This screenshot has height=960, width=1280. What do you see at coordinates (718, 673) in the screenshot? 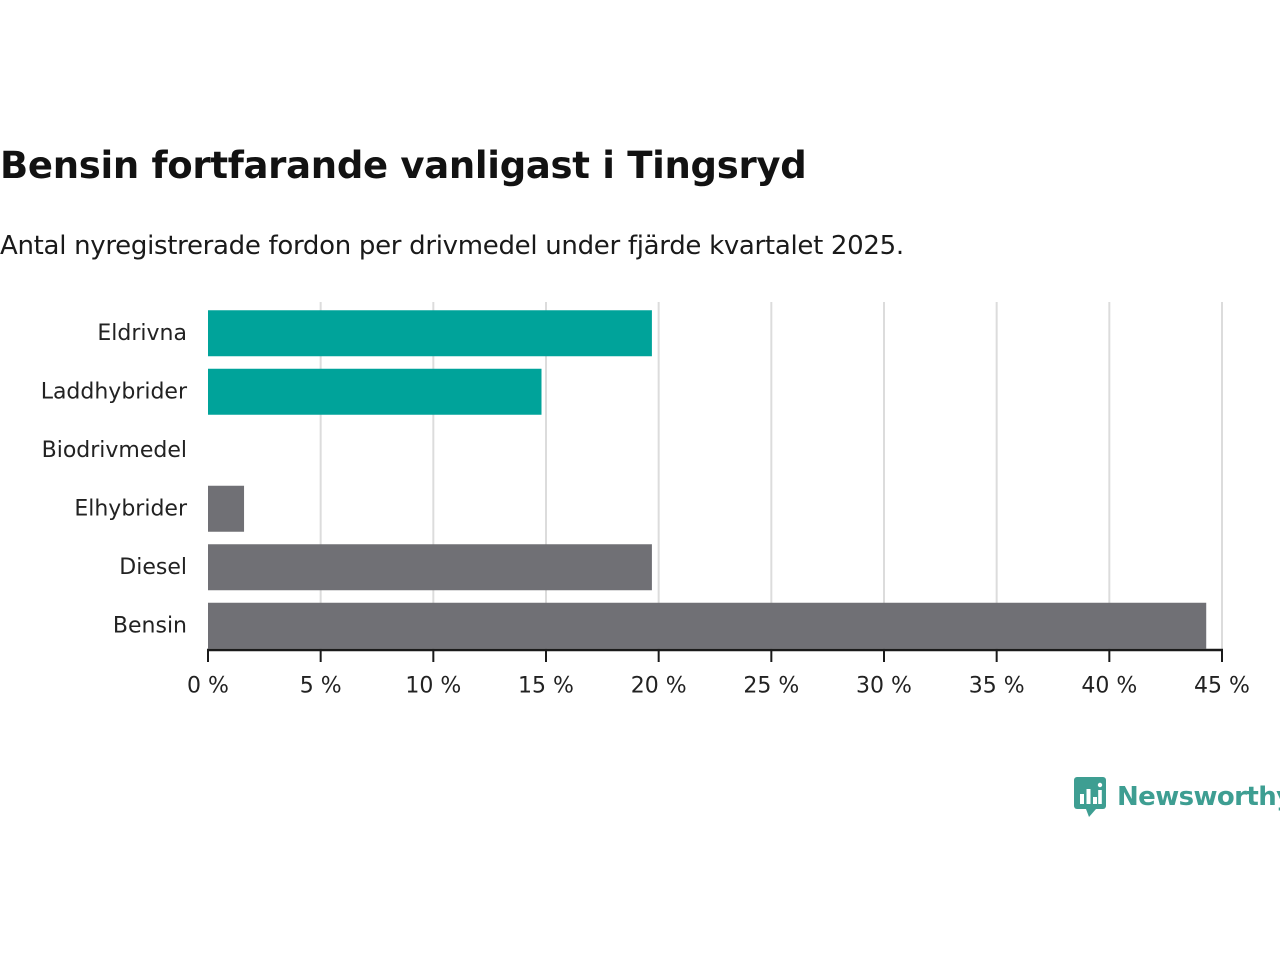
I see `x-axis: 0 % 5 % 10 % 15 % 20 % 25 % 30 % 35 % 40 % 45 %` at bounding box center [718, 673].